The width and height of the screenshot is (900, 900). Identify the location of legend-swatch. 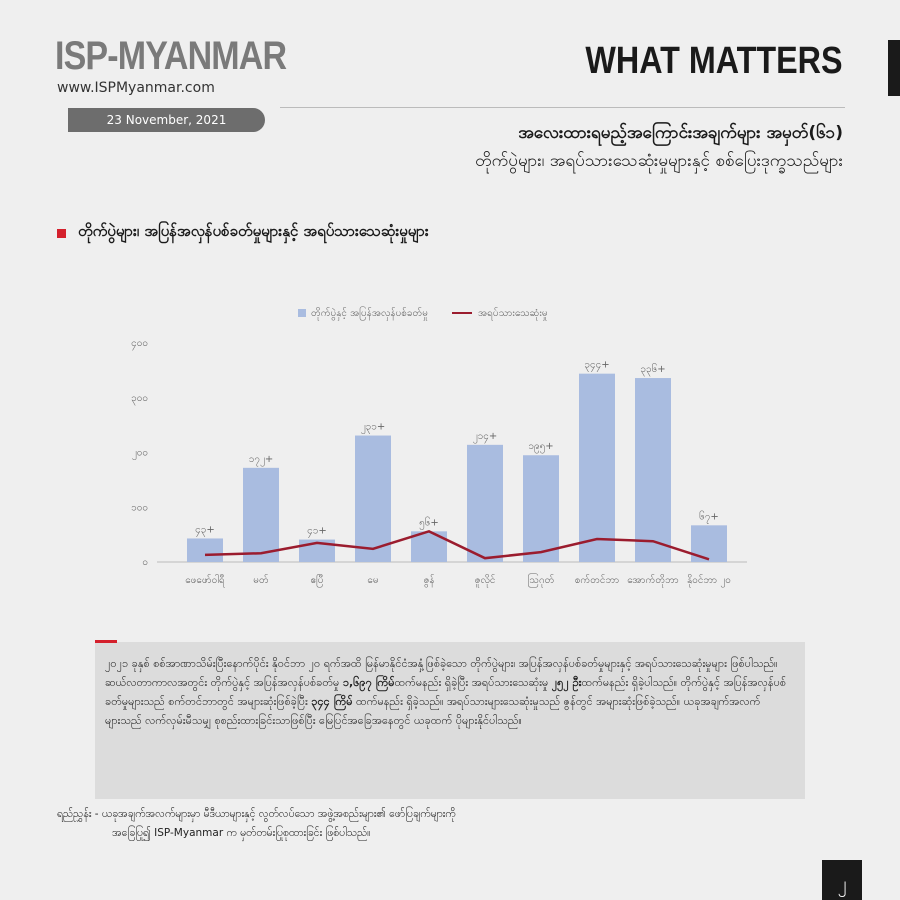
(302, 313).